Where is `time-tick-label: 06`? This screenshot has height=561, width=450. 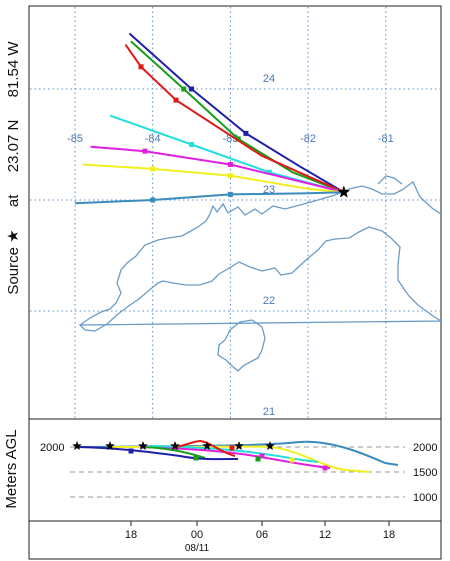
time-tick-label: 06 is located at coordinates (262, 535).